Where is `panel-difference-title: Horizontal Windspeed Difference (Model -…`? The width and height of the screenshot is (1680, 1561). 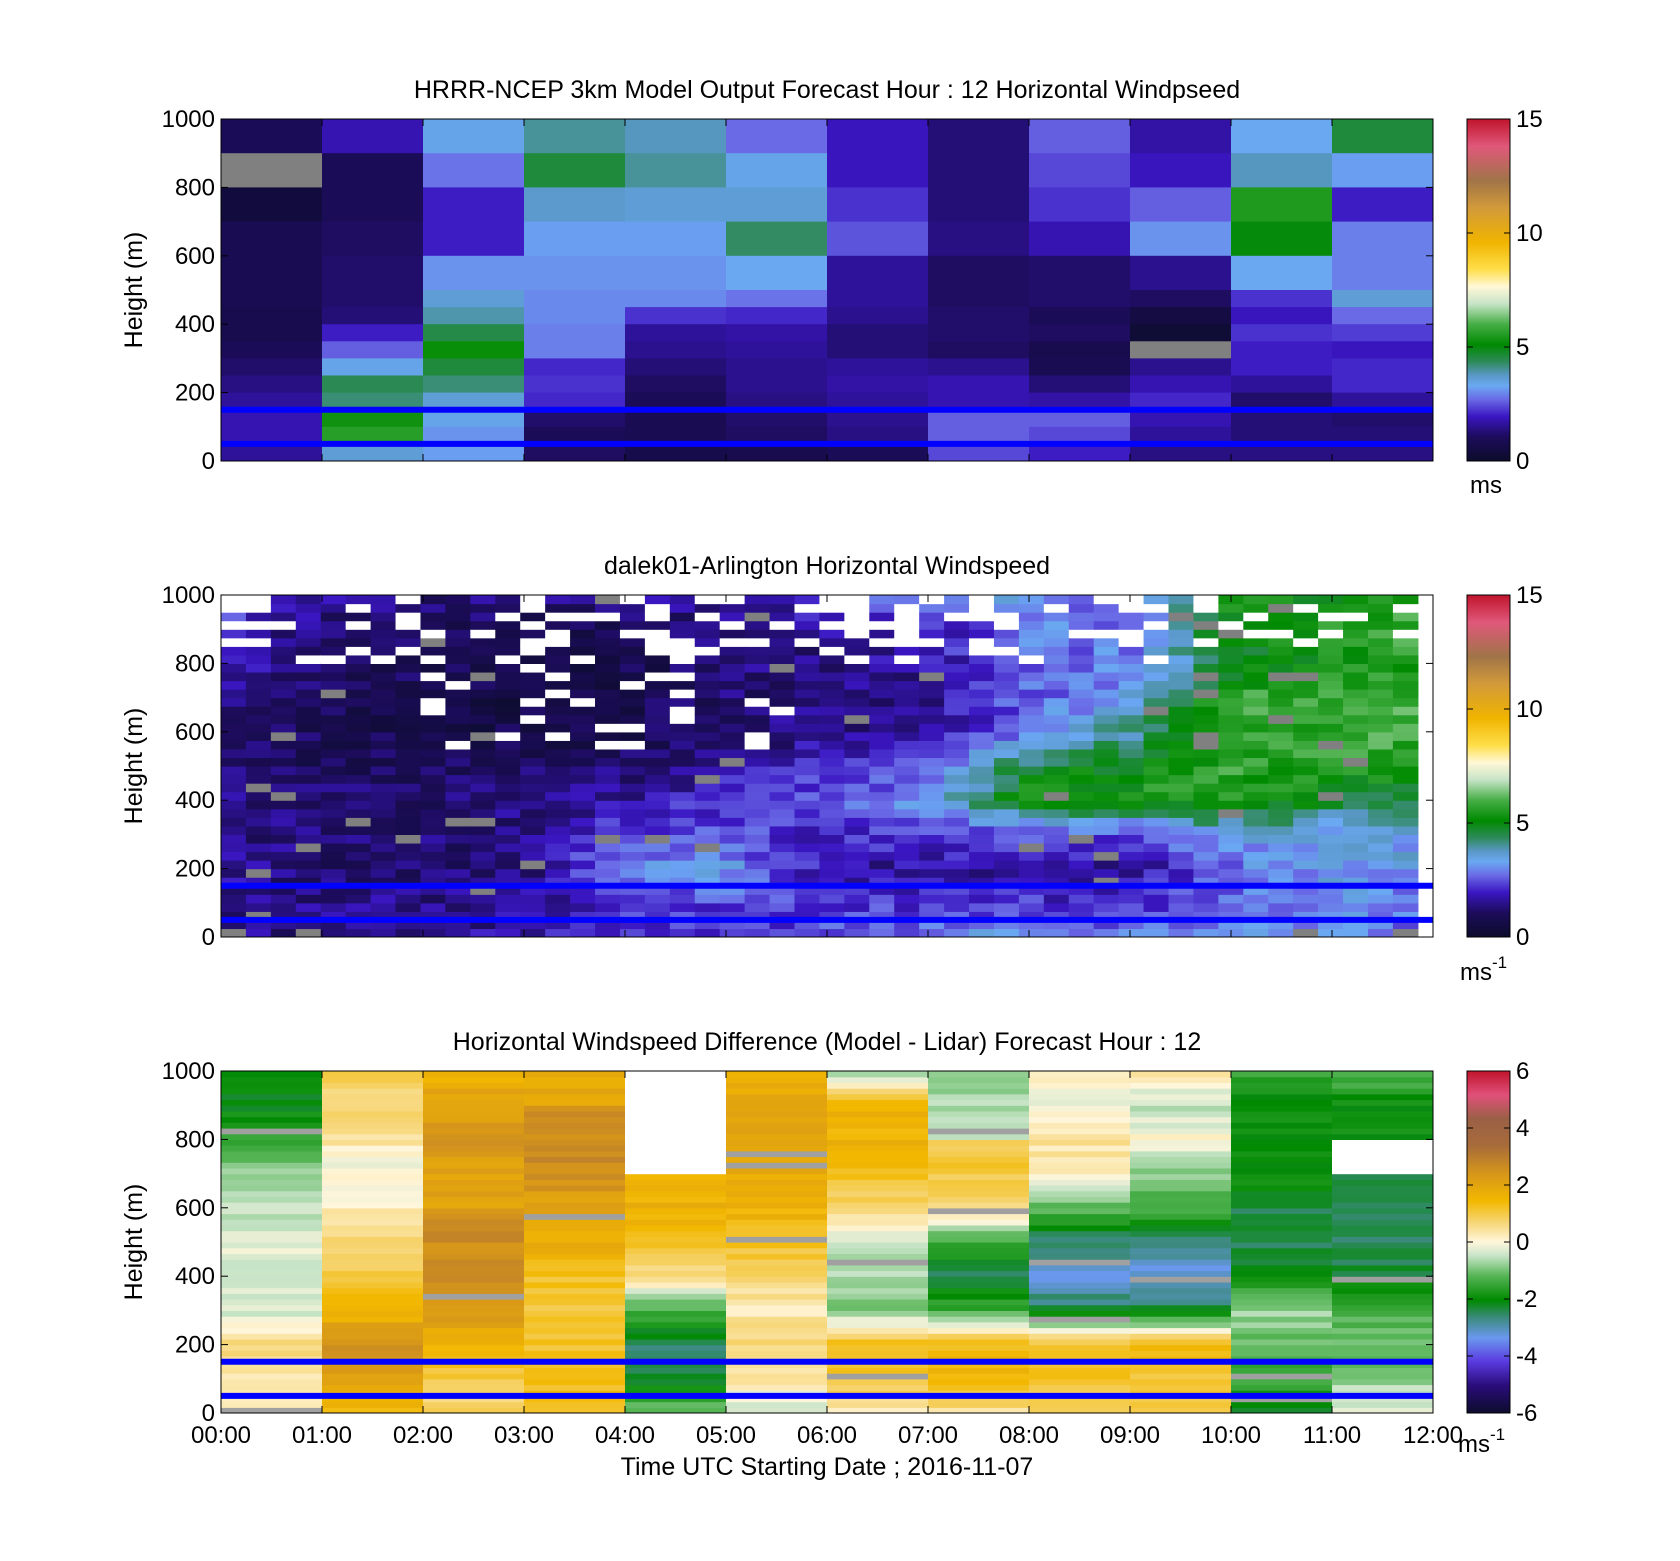
panel-difference-title: Horizontal Windspeed Difference (Model -… is located at coordinates (827, 1042).